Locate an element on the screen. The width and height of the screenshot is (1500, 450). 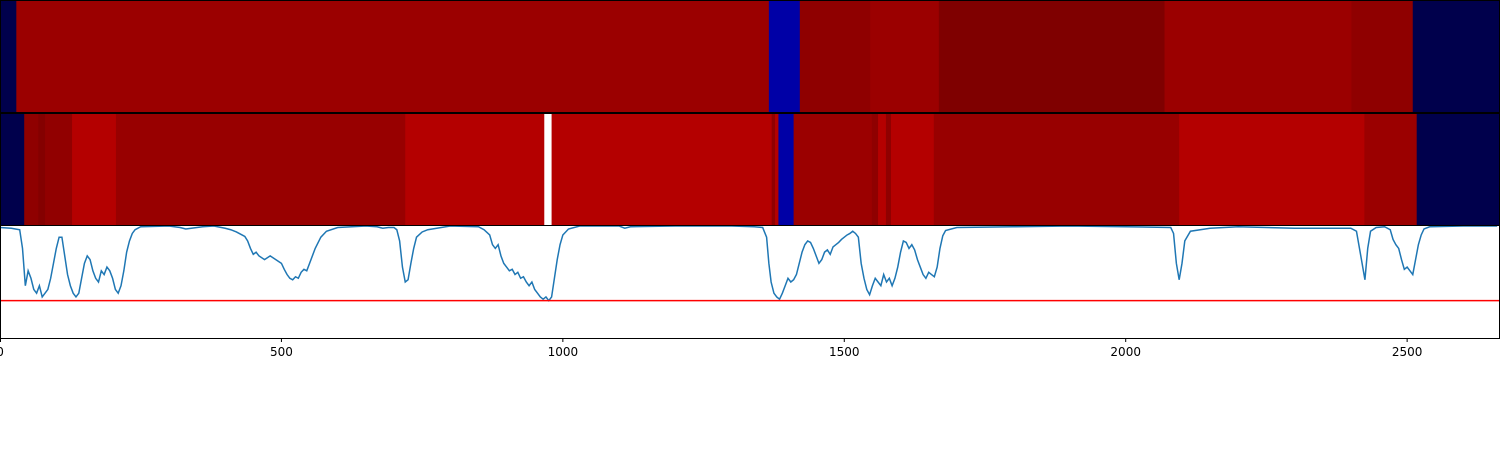
x-tick-label-2500: 2500 is located at coordinates (1407, 352).